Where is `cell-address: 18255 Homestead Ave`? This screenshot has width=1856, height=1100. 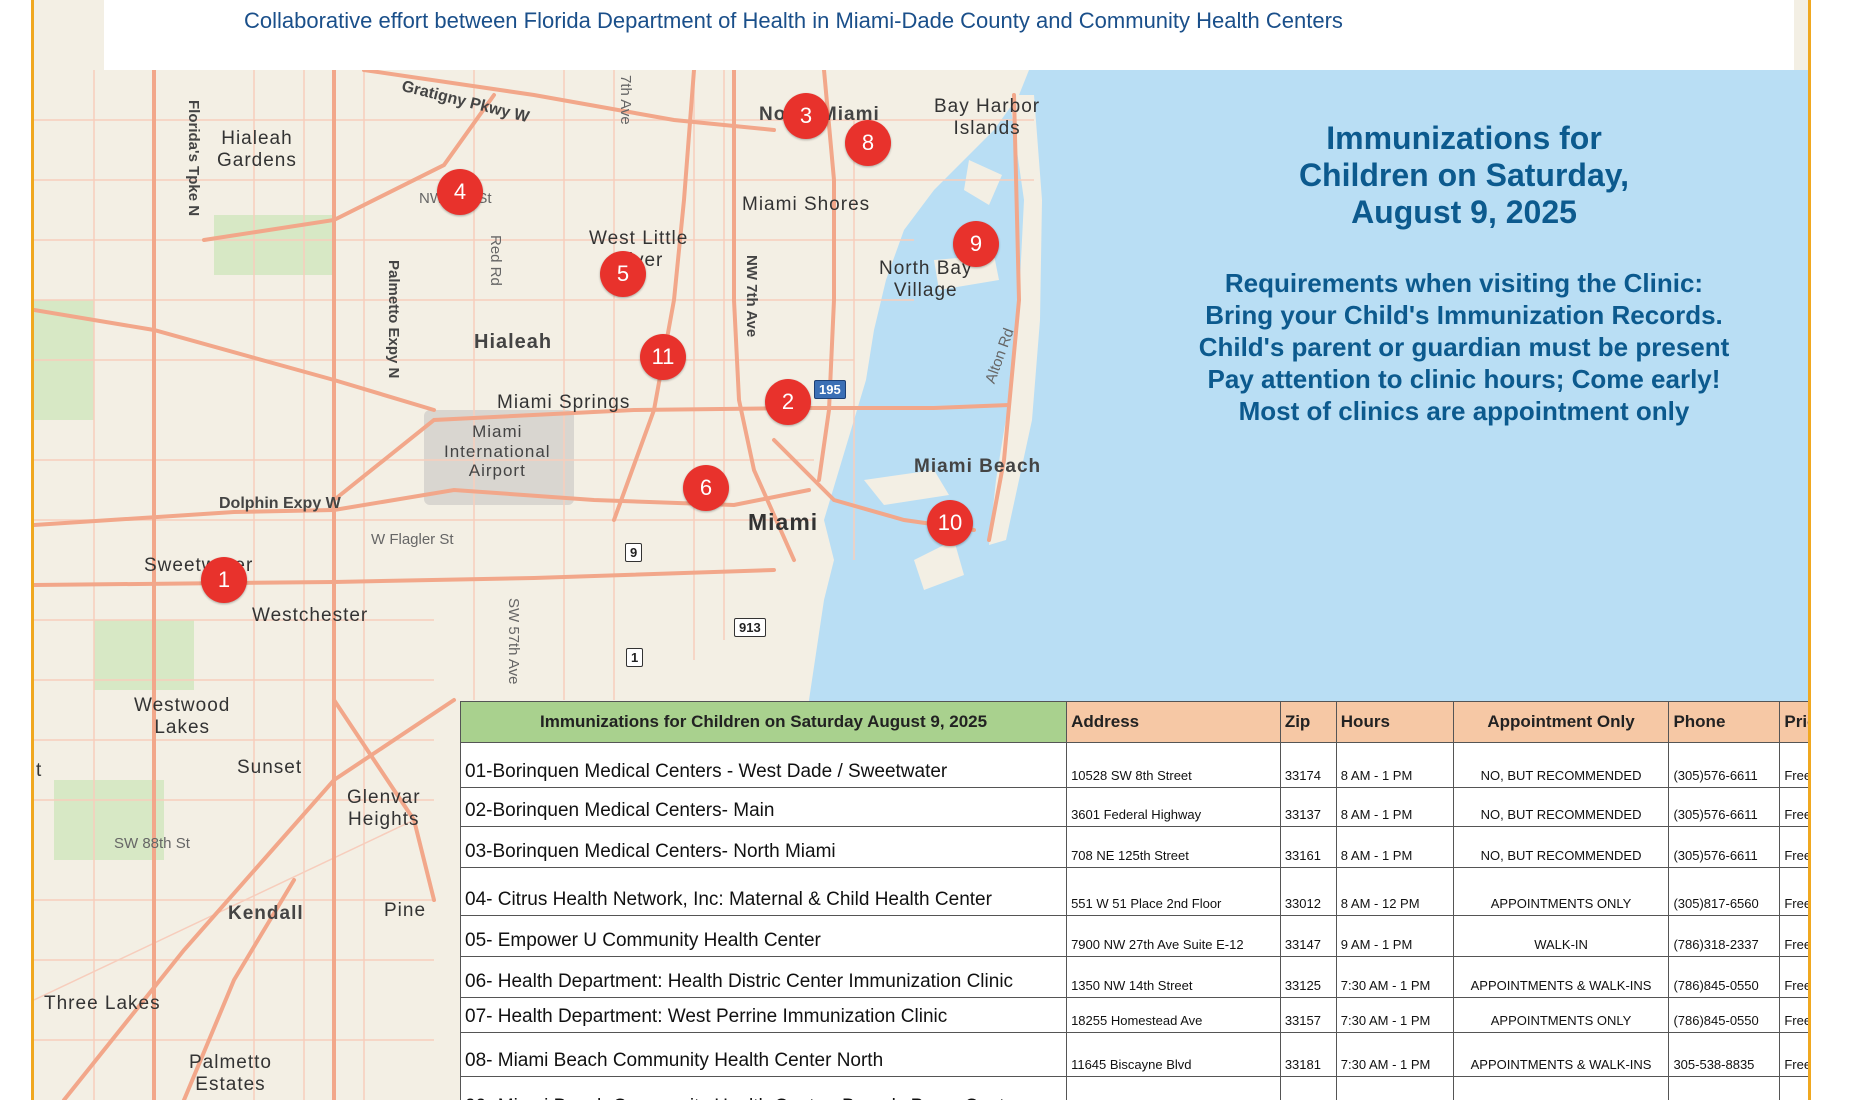
cell-address: 18255 Homestead Ave is located at coordinates (1173, 1015).